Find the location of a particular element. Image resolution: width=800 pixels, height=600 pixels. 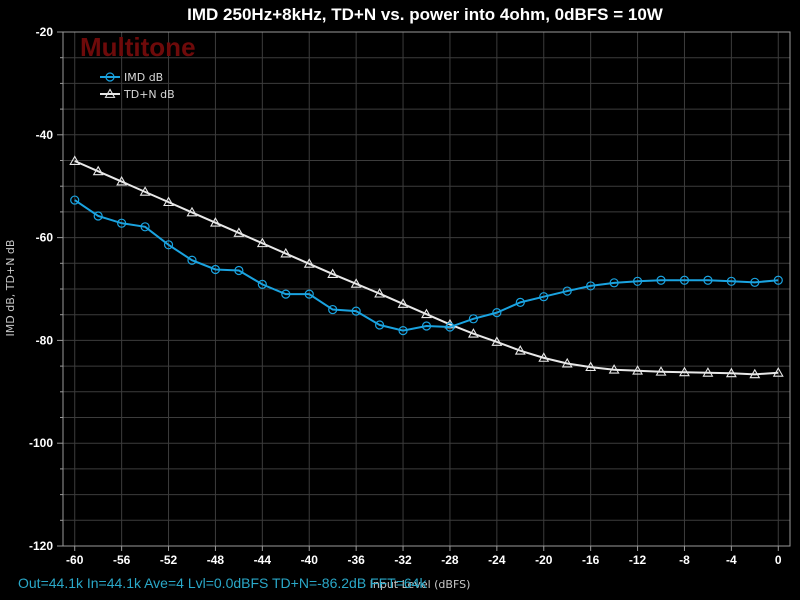

y-tick-label: -60 is located at coordinates (45, 238).